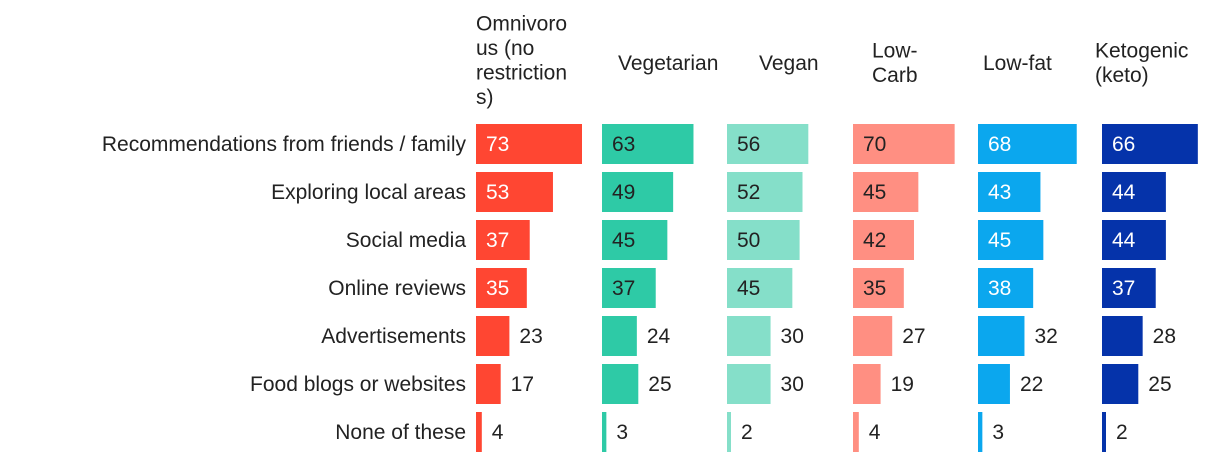 The width and height of the screenshot is (1220, 462). Describe the element at coordinates (485, 97) in the screenshot. I see `series-header-omnivorous-no-restrictions-line-4: s)` at that location.